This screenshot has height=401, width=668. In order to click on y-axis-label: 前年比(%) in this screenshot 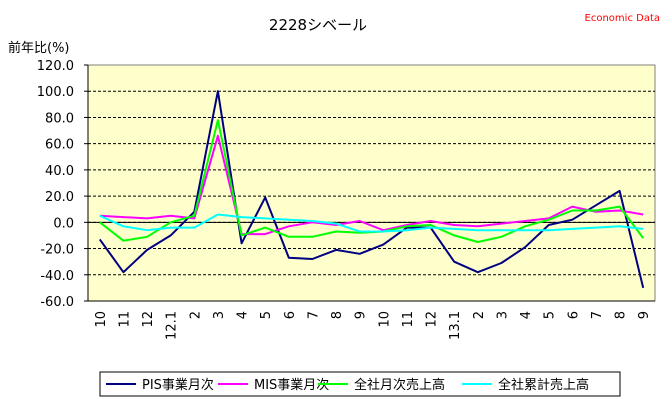, I will do `click(39, 48)`.